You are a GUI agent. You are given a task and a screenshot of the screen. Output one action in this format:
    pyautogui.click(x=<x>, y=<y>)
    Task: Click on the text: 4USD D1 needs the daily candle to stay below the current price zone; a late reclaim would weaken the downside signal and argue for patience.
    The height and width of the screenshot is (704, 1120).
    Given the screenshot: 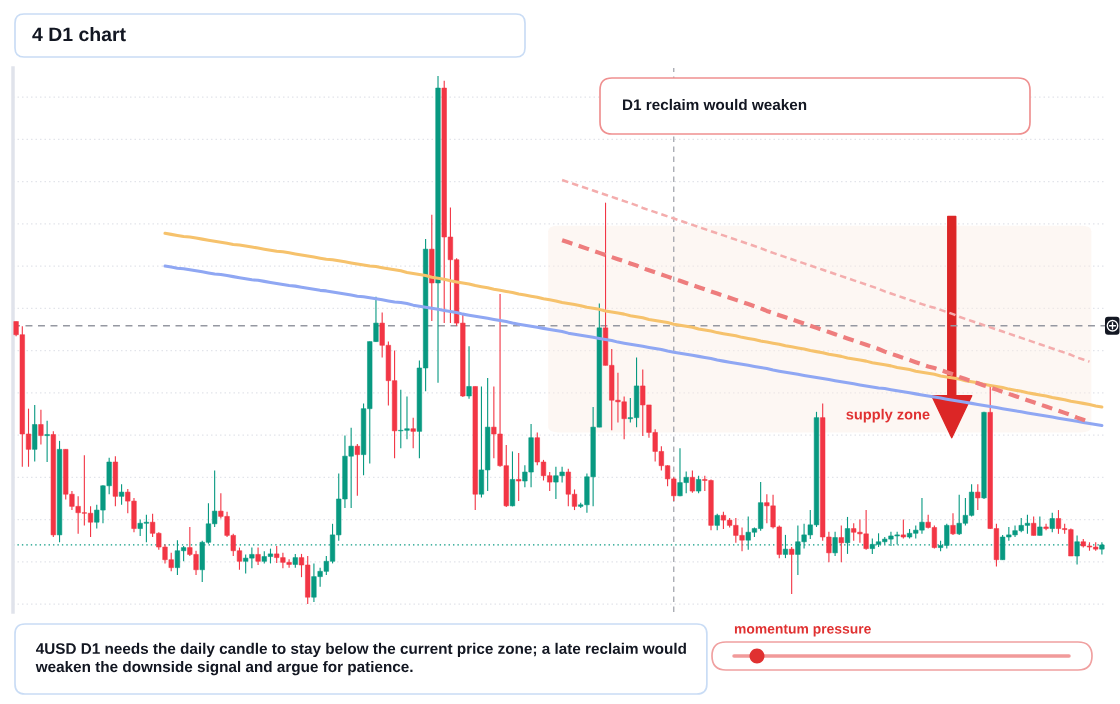 What is the action you would take?
    pyautogui.click(x=360, y=659)
    